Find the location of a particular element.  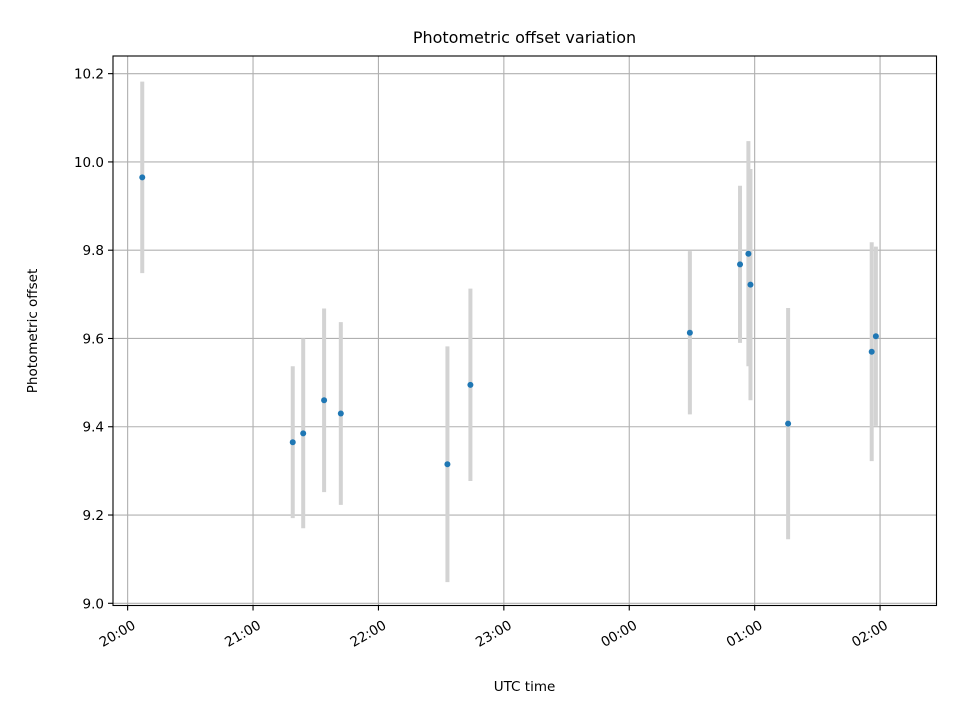

y-tick-label: 9.0 is located at coordinates (93, 604).